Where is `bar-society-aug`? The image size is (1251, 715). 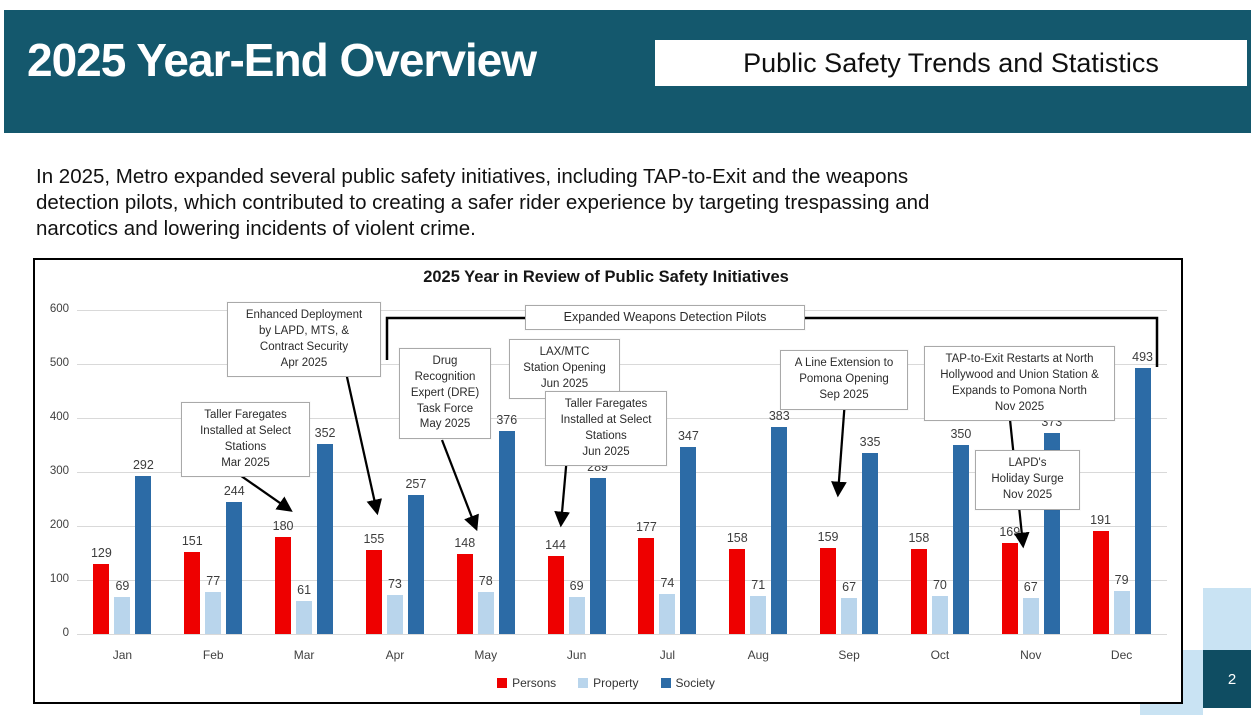 bar-society-aug is located at coordinates (779, 530).